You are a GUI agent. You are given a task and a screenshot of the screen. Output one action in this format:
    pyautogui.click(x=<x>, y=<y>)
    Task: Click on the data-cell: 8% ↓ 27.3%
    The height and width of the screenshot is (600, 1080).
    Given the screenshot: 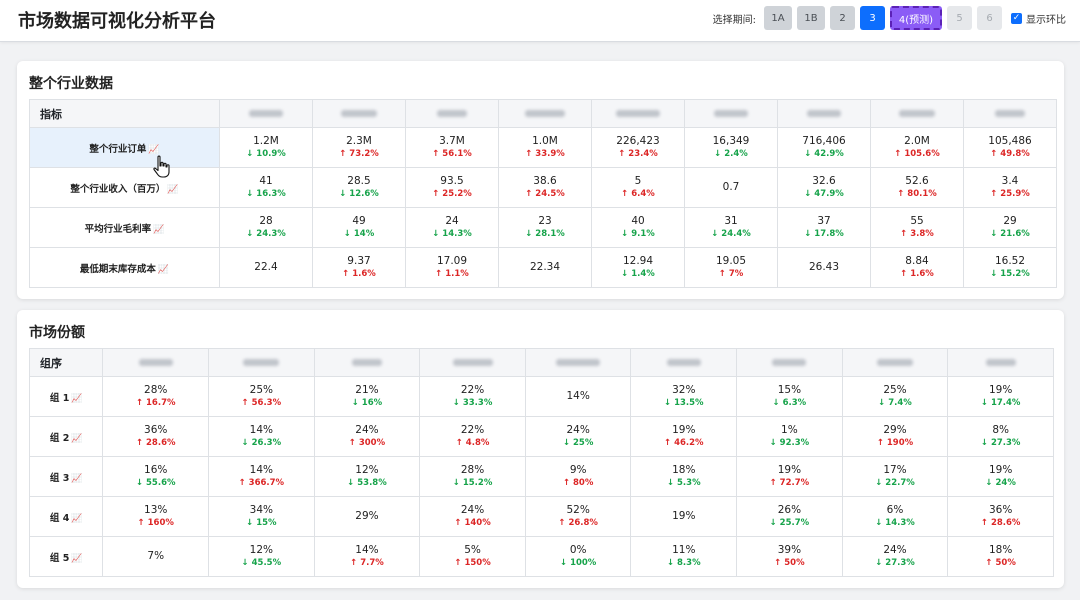 What is the action you would take?
    pyautogui.click(x=1000, y=436)
    